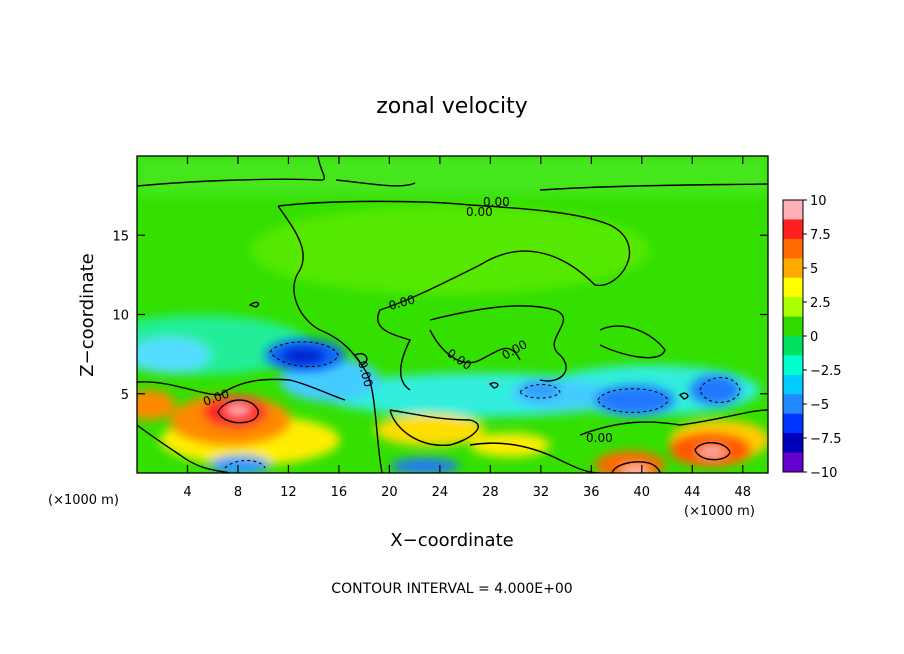 This screenshot has height=654, width=904. I want to click on contour-small3, so click(493, 385).